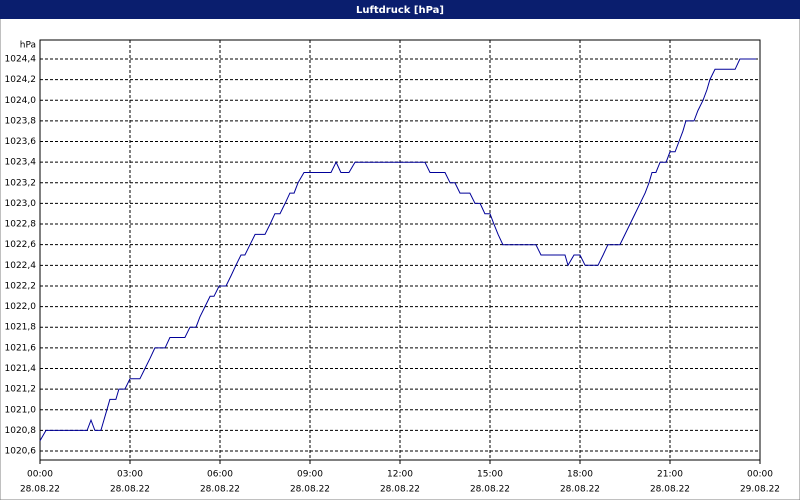  Describe the element at coordinates (670, 475) in the screenshot. I see `x-tick-label: 21:00` at that location.